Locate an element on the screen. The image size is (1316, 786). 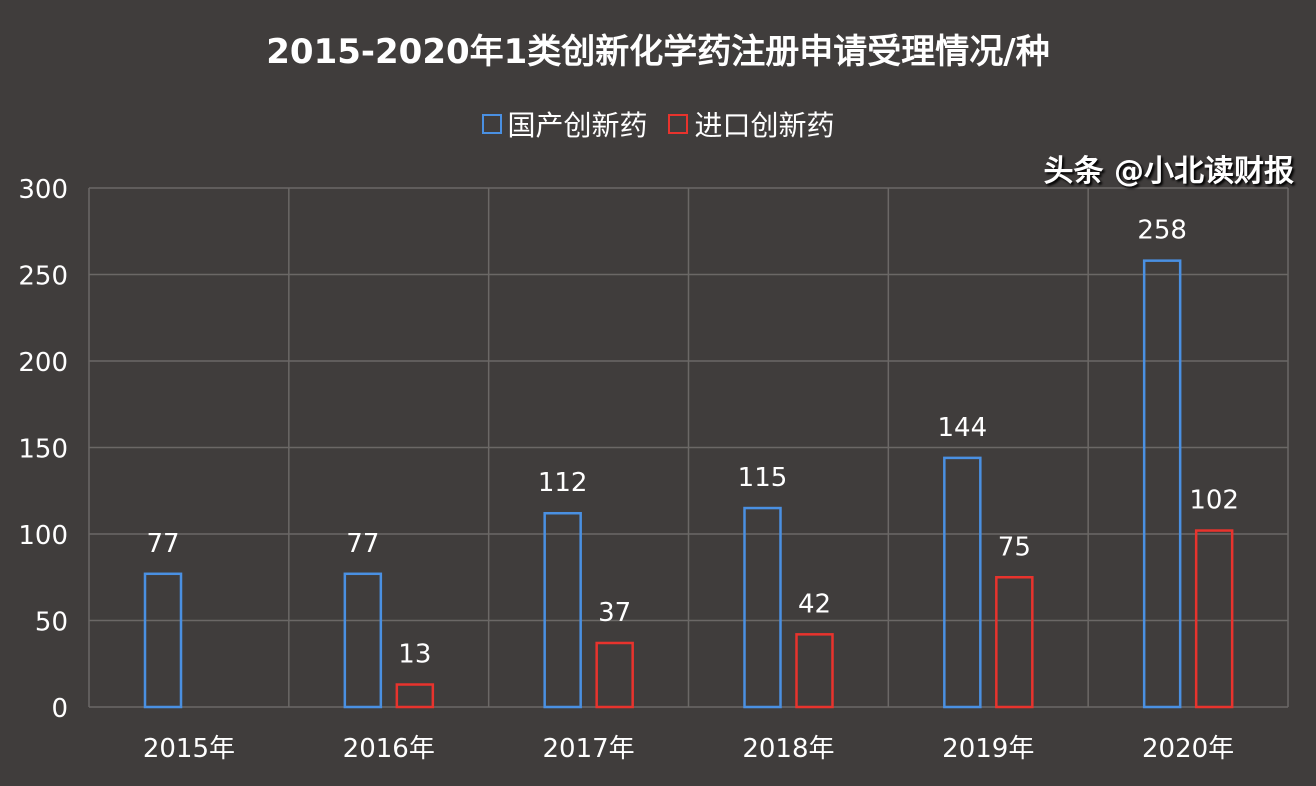
data-label: 144 is located at coordinates (963, 428).